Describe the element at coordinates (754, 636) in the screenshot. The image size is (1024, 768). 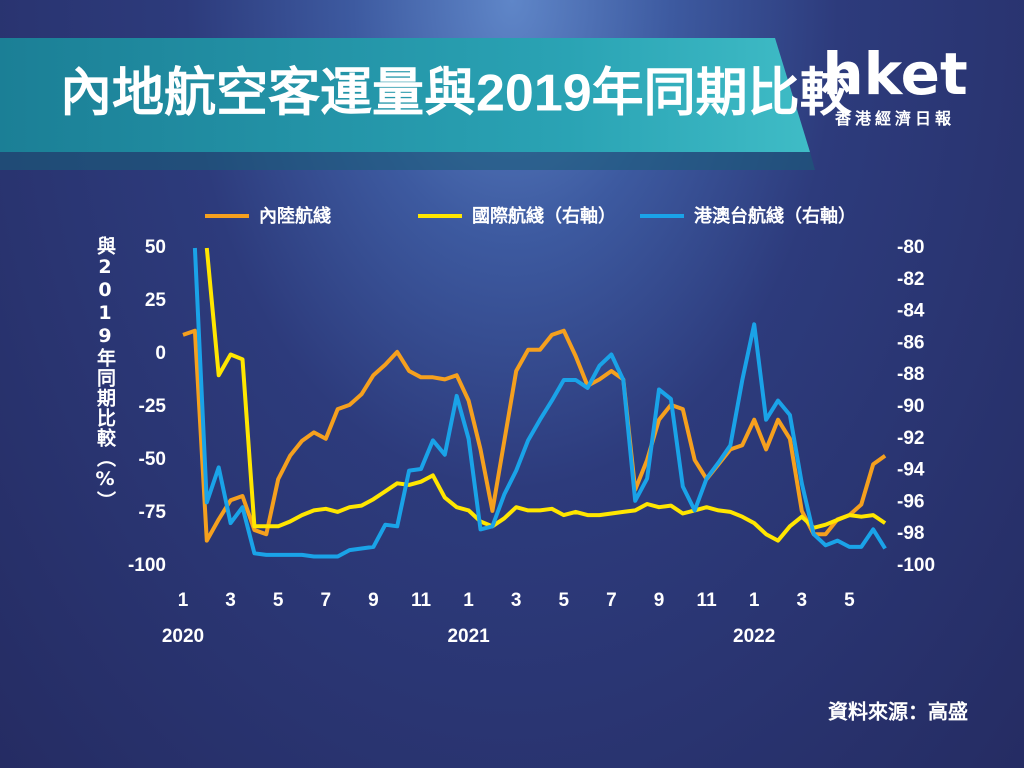
I see `x-year-label: 2022` at that location.